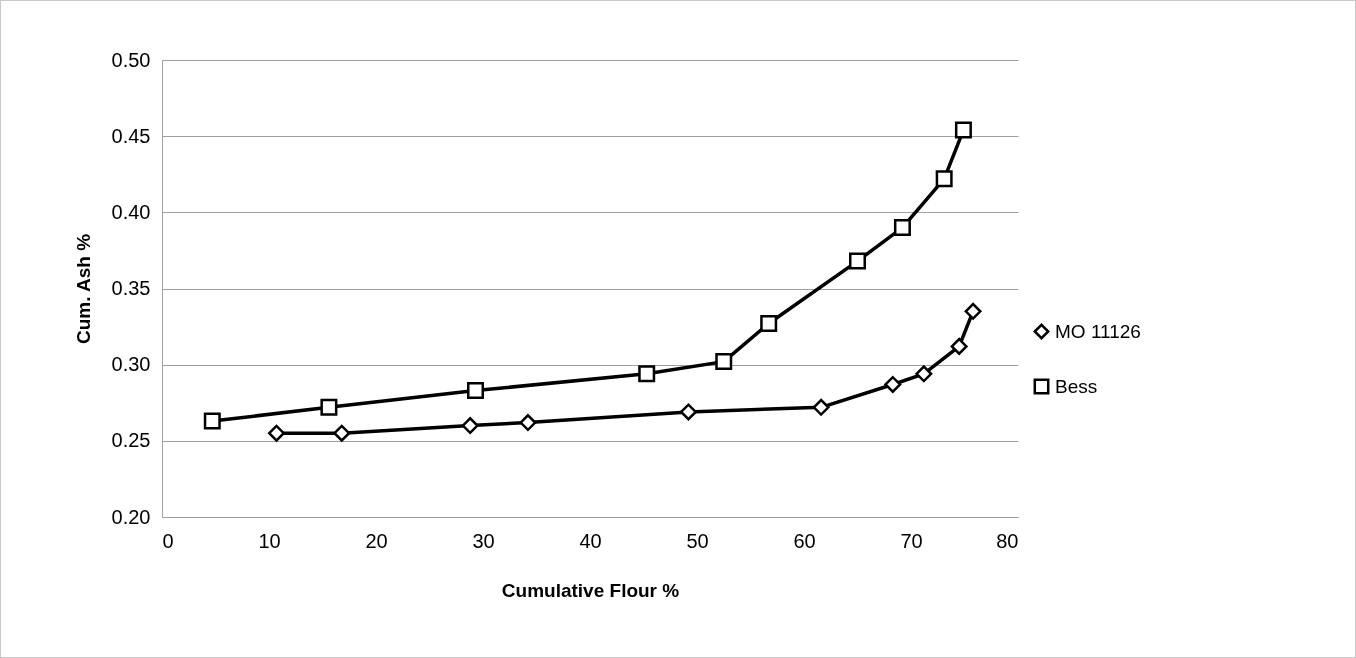 The image size is (1356, 658). I want to click on y-axis-title: Cum. Ash %, so click(83, 289).